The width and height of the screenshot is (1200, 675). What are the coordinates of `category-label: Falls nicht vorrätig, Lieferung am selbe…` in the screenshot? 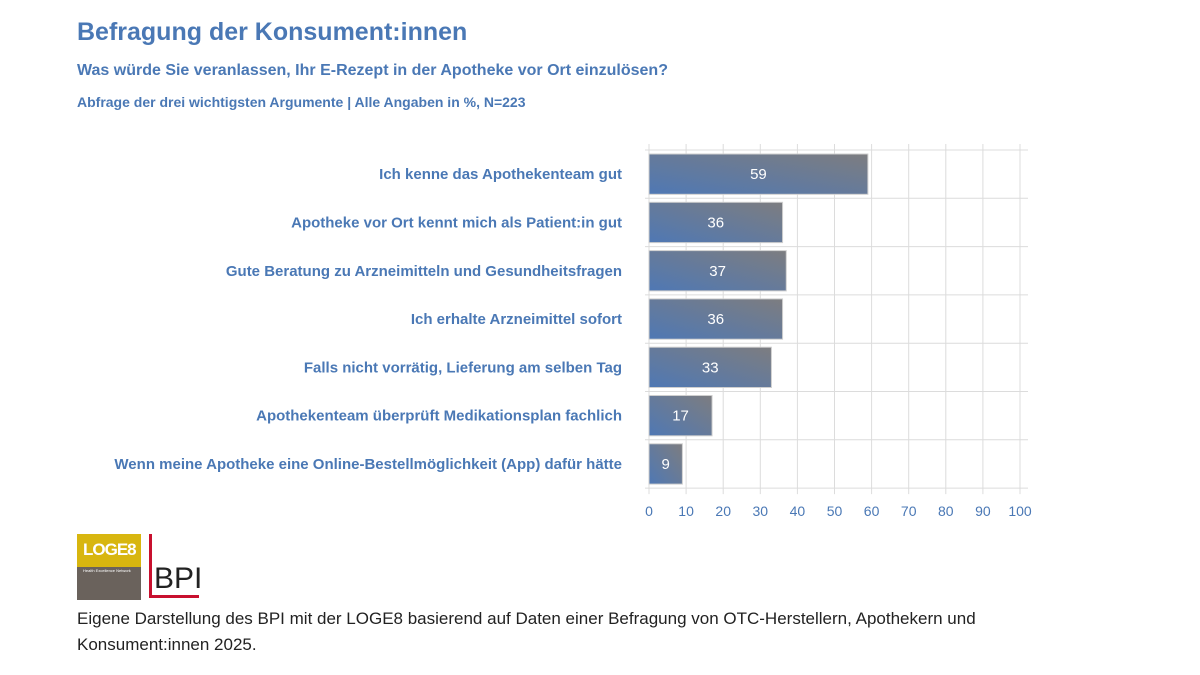 It's located at (463, 367).